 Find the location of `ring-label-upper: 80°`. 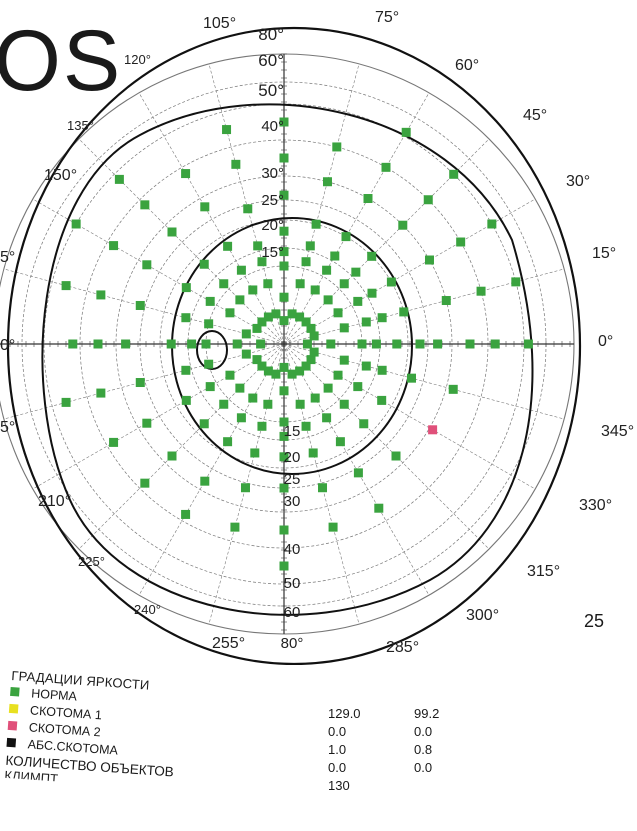

ring-label-upper: 80° is located at coordinates (271, 34).